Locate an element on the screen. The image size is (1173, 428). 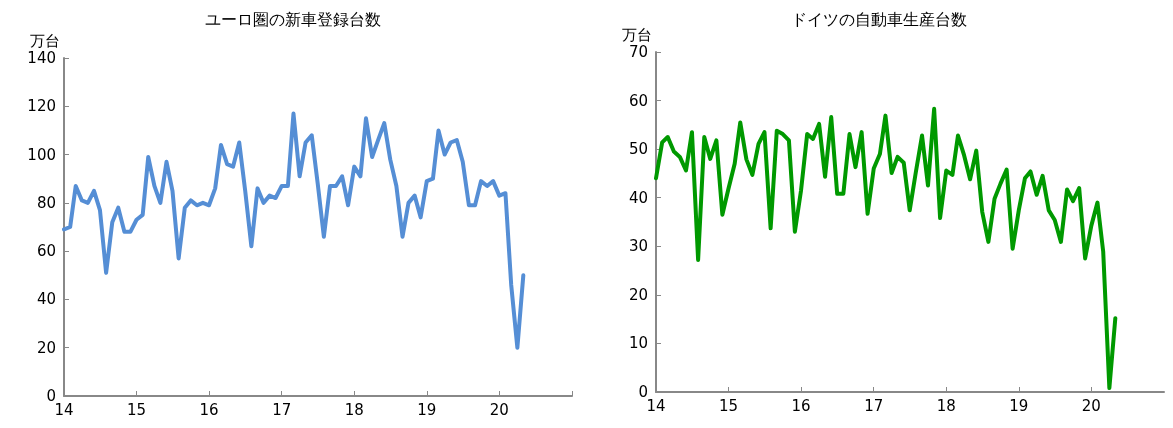
y-tick-label: 100 is located at coordinates (41, 154).